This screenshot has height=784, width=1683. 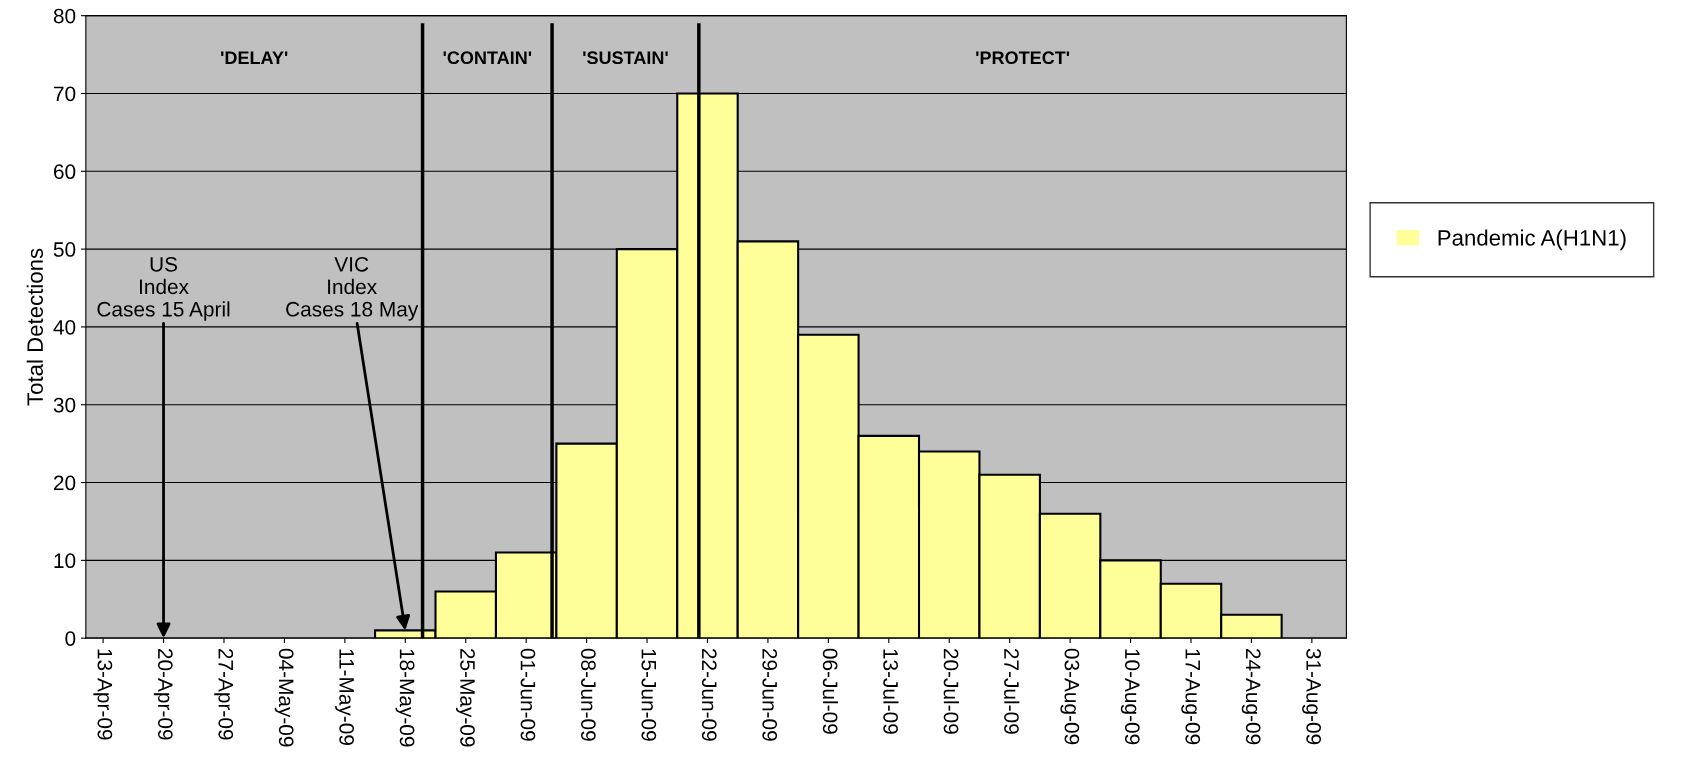 I want to click on x-tick-label: 29-Jun-09, so click(x=770, y=694).